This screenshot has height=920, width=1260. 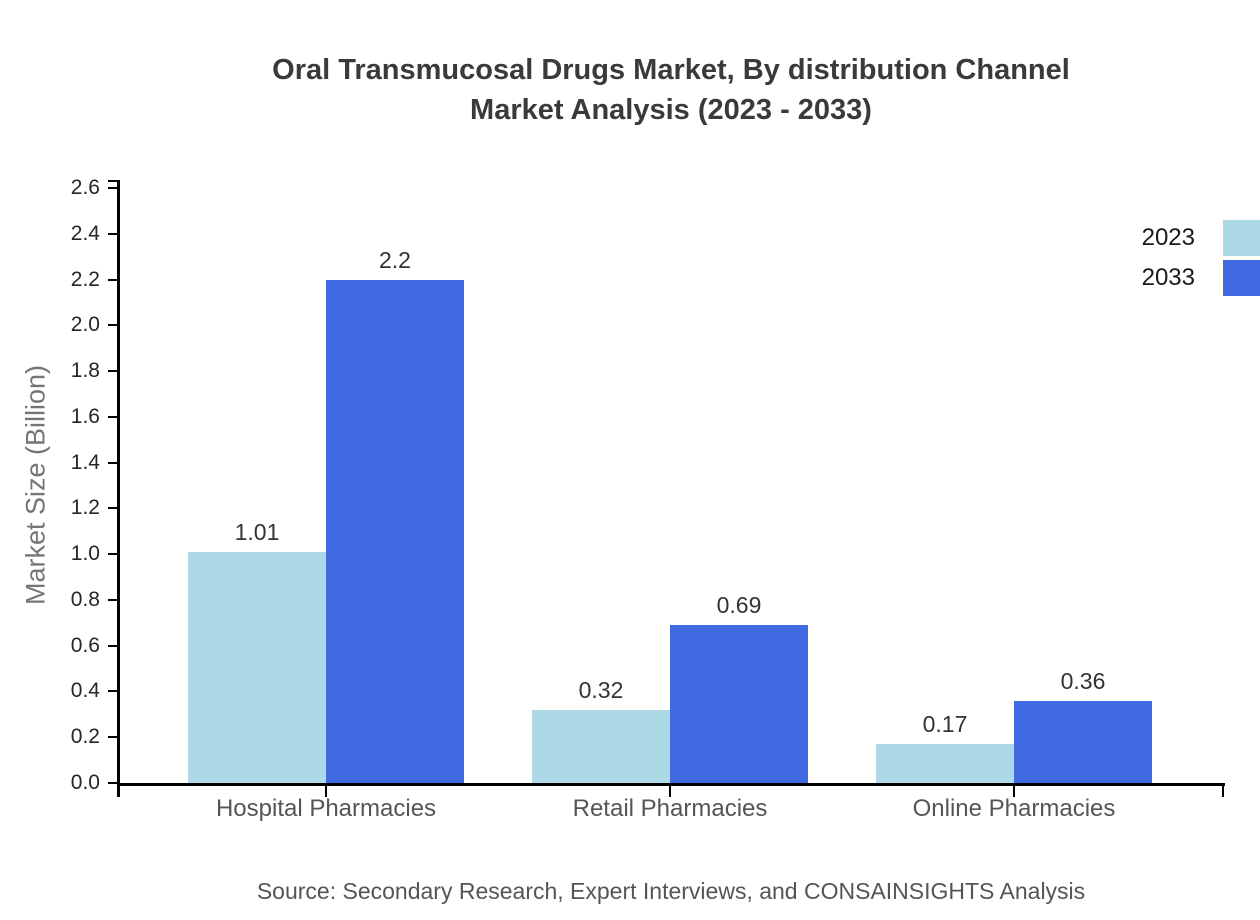 I want to click on x-tick-label: Online Pharmacies, so click(x=1014, y=808).